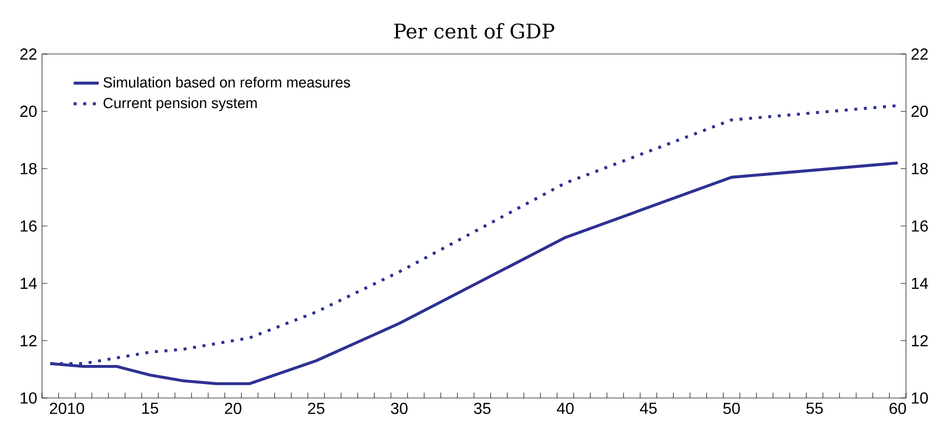  I want to click on y2-tick-label: 12, so click(920, 340).